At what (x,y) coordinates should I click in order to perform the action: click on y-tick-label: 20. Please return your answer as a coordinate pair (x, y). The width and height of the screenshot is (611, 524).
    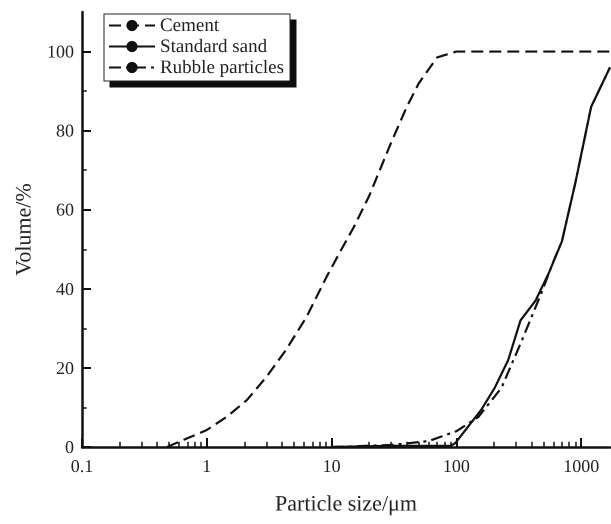
    Looking at the image, I should click on (65, 368).